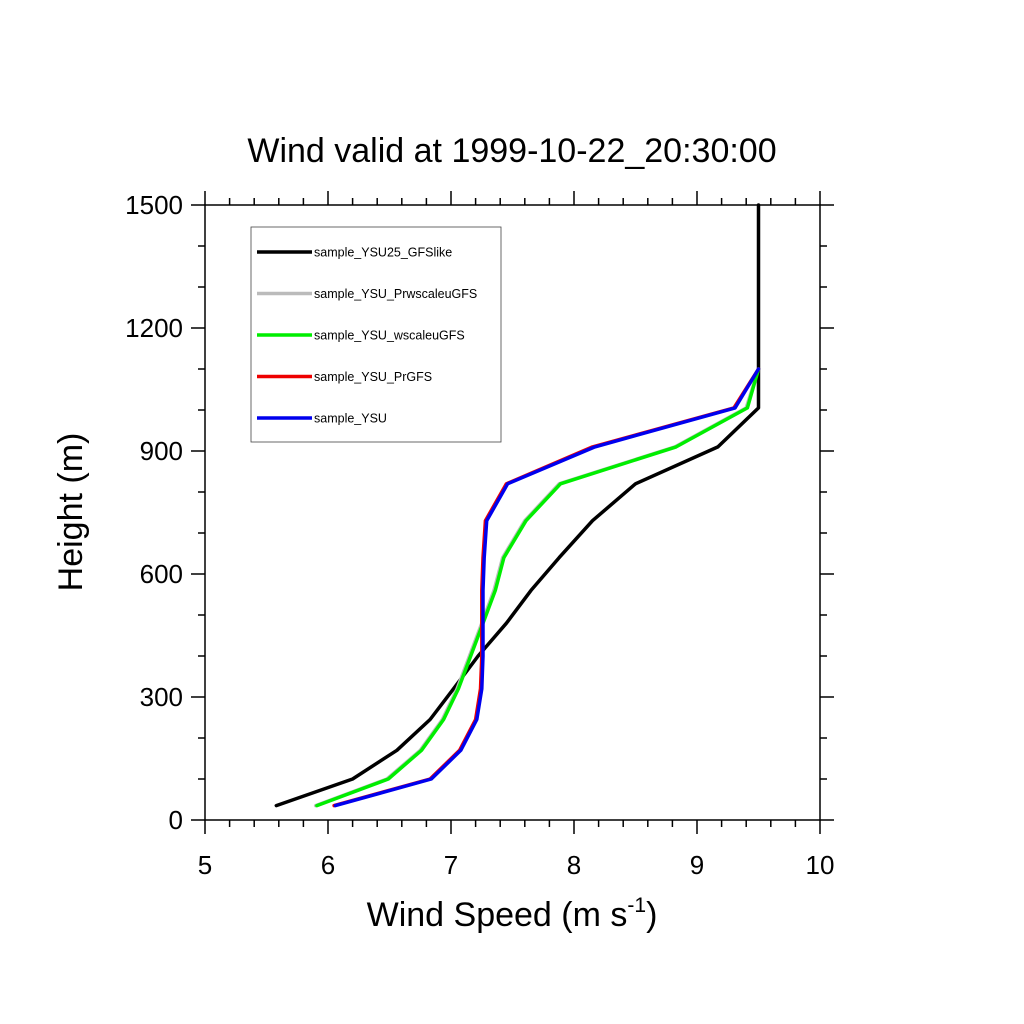 The height and width of the screenshot is (1024, 1024). What do you see at coordinates (820, 865) in the screenshot?
I see `x-tick-label: 10` at bounding box center [820, 865].